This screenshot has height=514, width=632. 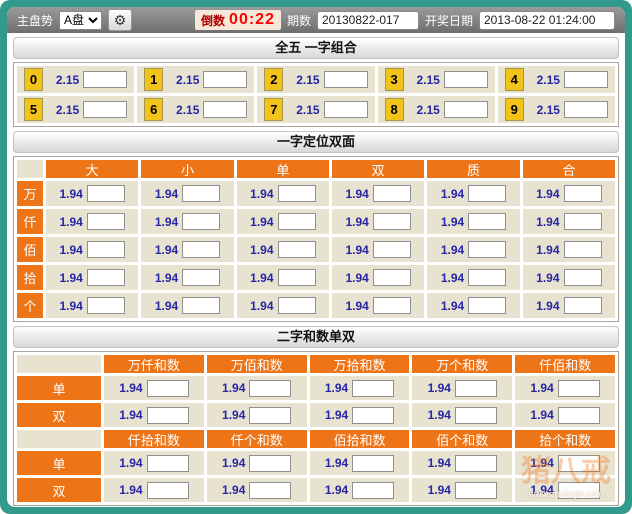 What do you see at coordinates (316, 48) in the screenshot?
I see `section-combo-title: 全五 一字组合` at bounding box center [316, 48].